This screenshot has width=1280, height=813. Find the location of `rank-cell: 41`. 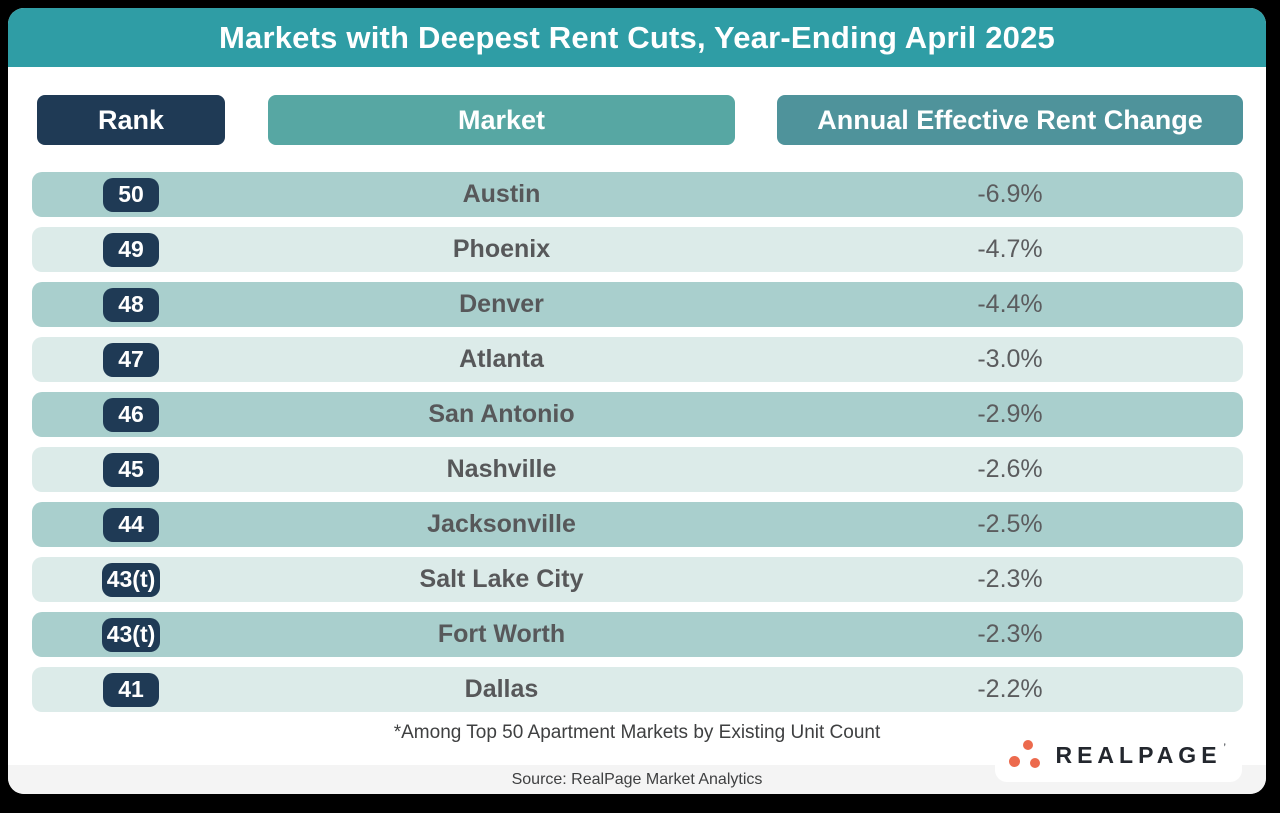

rank-cell: 41 is located at coordinates (131, 689).